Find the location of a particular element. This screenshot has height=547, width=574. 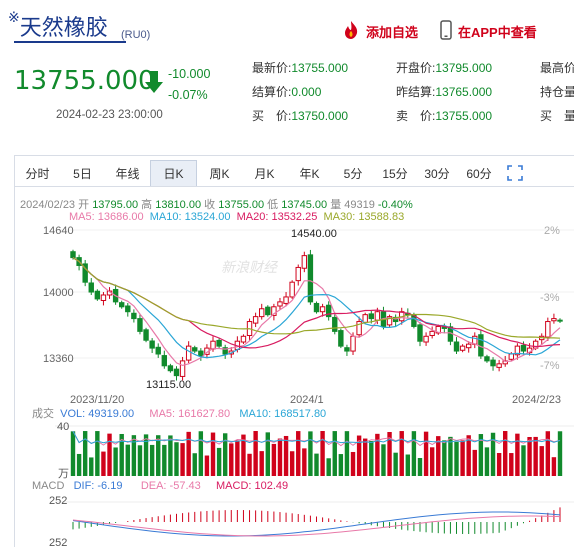

macd-ytick-top: 252 is located at coordinates (58, 501).